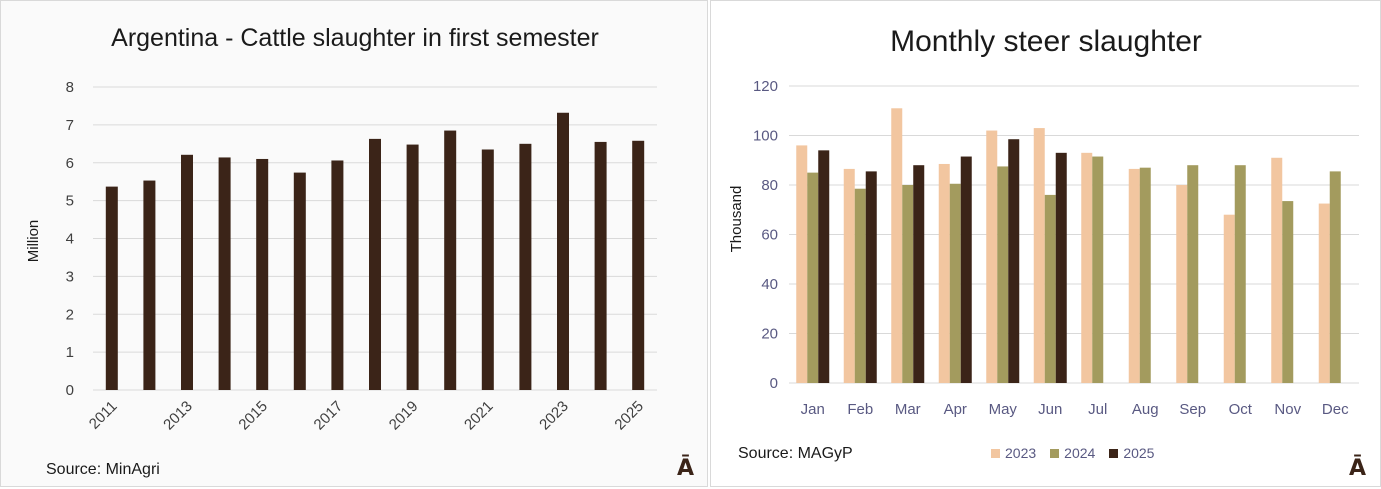 The width and height of the screenshot is (1381, 489). I want to click on bar-2017, so click(337, 275).